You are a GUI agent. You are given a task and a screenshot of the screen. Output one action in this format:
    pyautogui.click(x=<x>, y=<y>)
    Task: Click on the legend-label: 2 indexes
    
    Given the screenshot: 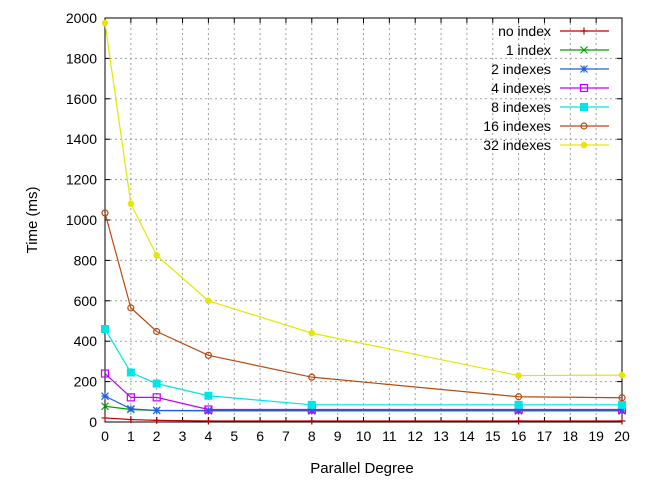 What is the action you would take?
    pyautogui.click(x=521, y=69)
    